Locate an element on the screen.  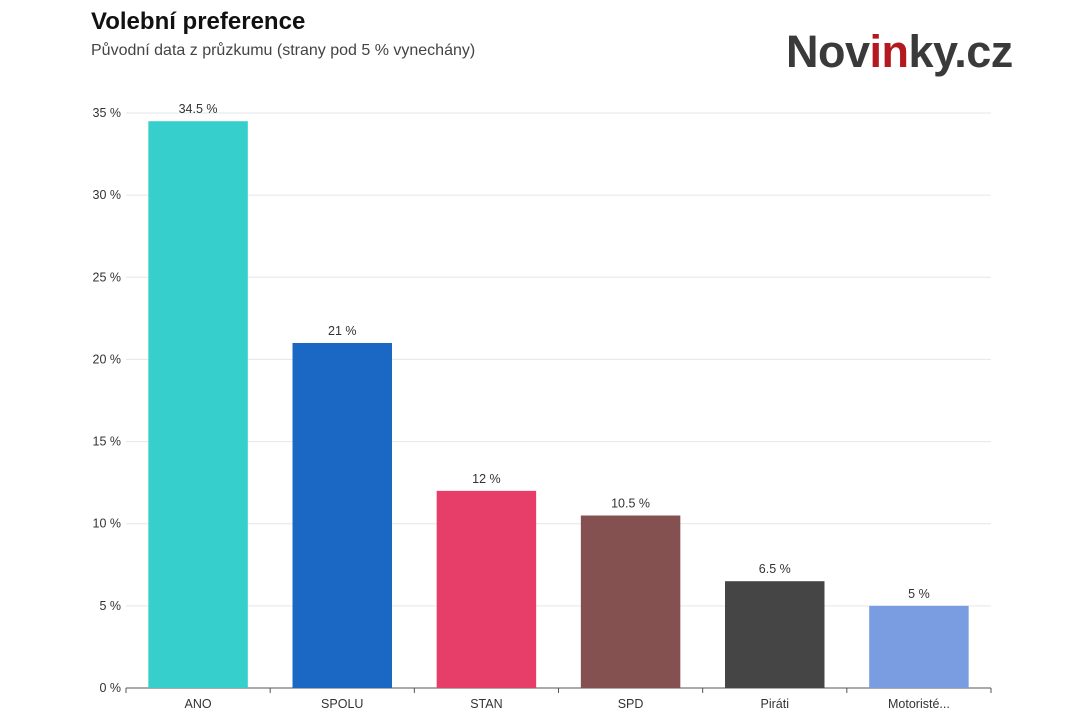
data-label: 21 % is located at coordinates (342, 331).